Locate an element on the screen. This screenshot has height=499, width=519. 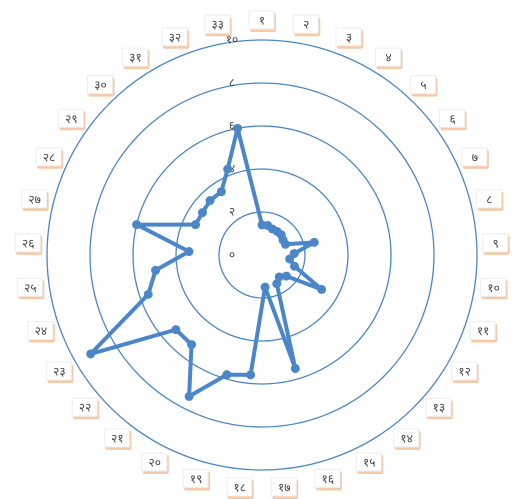
category-label: ७ is located at coordinates (475, 157).